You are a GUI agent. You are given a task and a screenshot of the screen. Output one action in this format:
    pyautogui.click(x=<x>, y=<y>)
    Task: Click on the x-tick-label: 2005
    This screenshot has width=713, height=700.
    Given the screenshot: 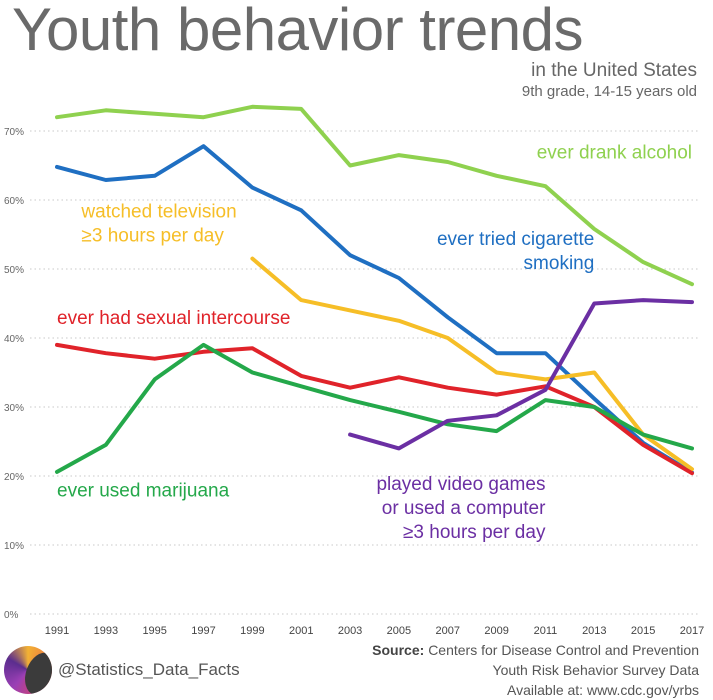 What is the action you would take?
    pyautogui.click(x=399, y=631)
    